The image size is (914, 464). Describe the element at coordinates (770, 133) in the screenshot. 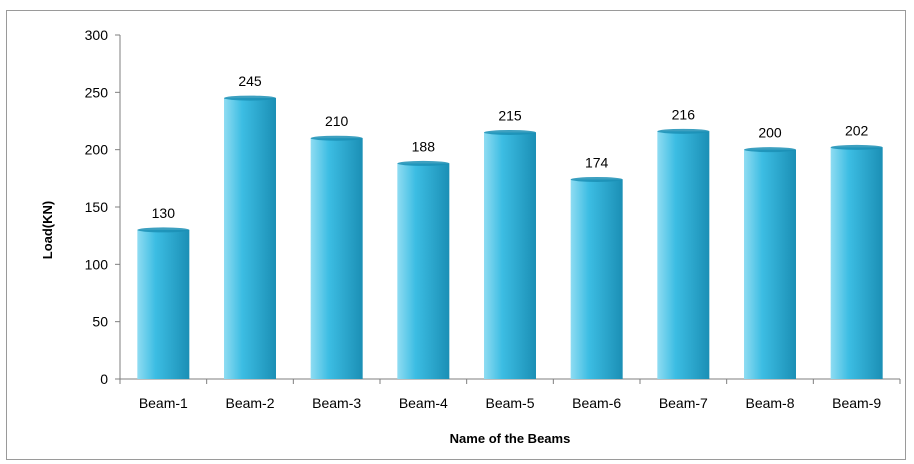

I see `data-label: 200` at that location.